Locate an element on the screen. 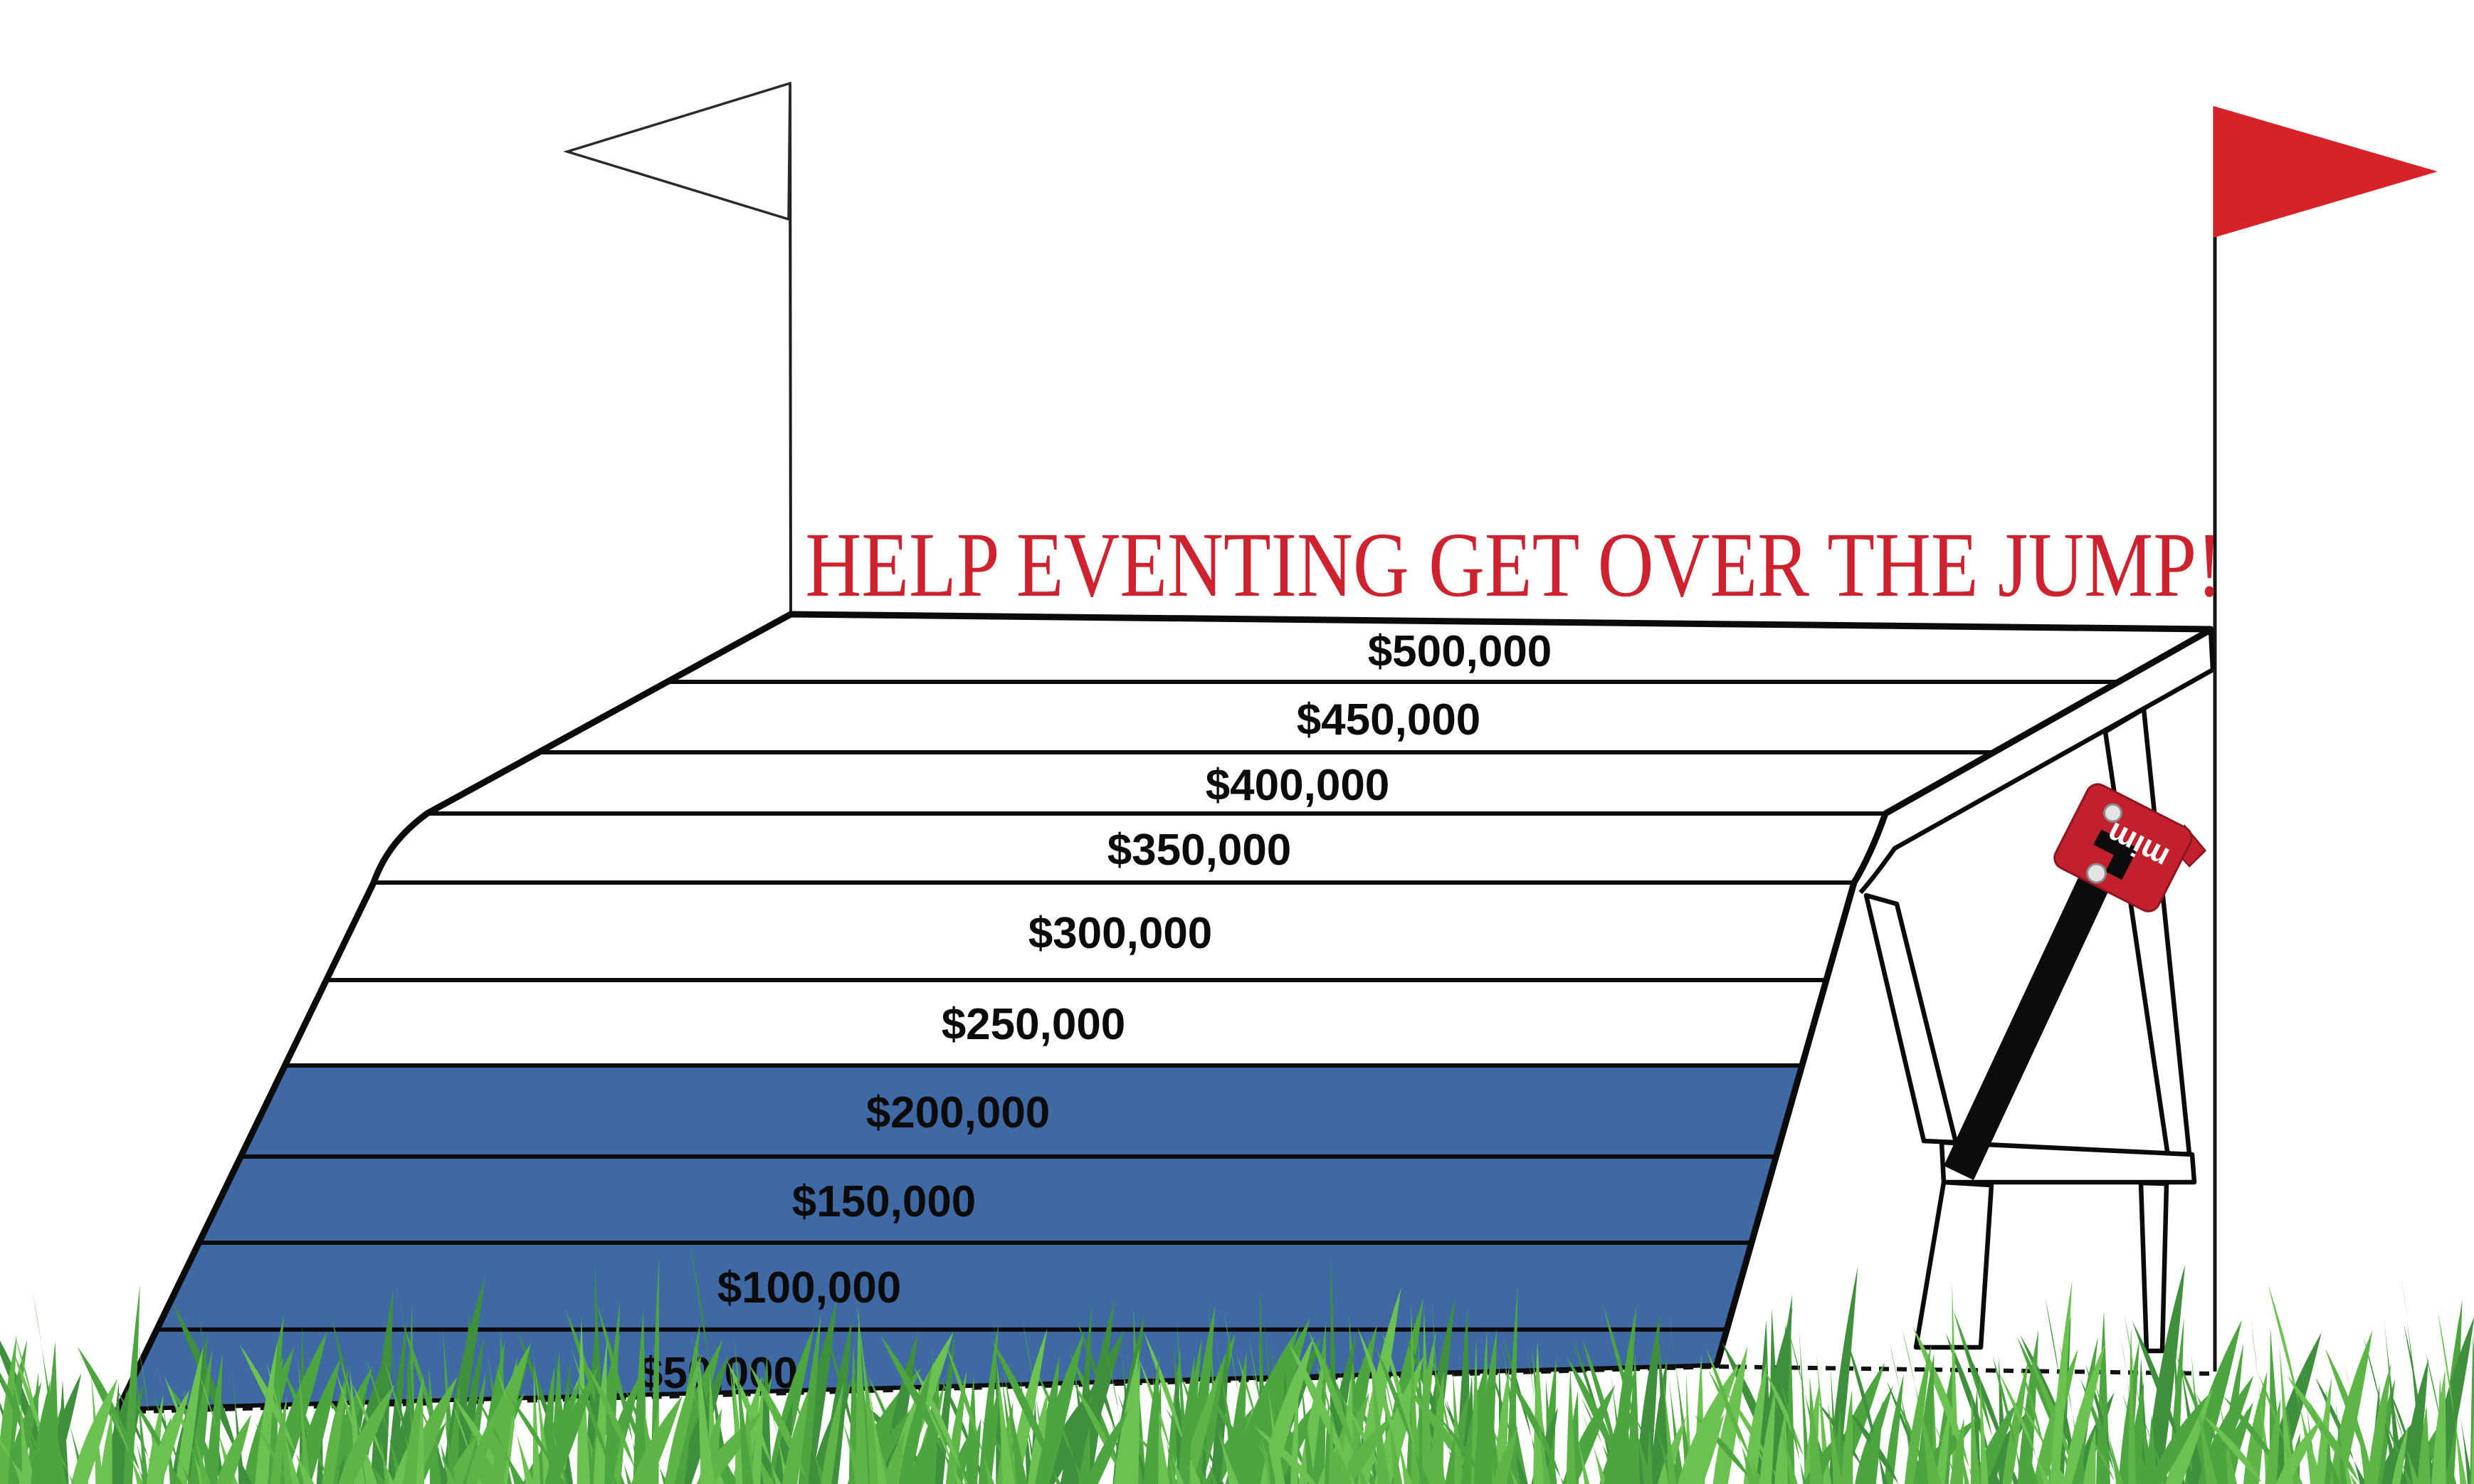  red-flag-icon is located at coordinates (2326, 172).